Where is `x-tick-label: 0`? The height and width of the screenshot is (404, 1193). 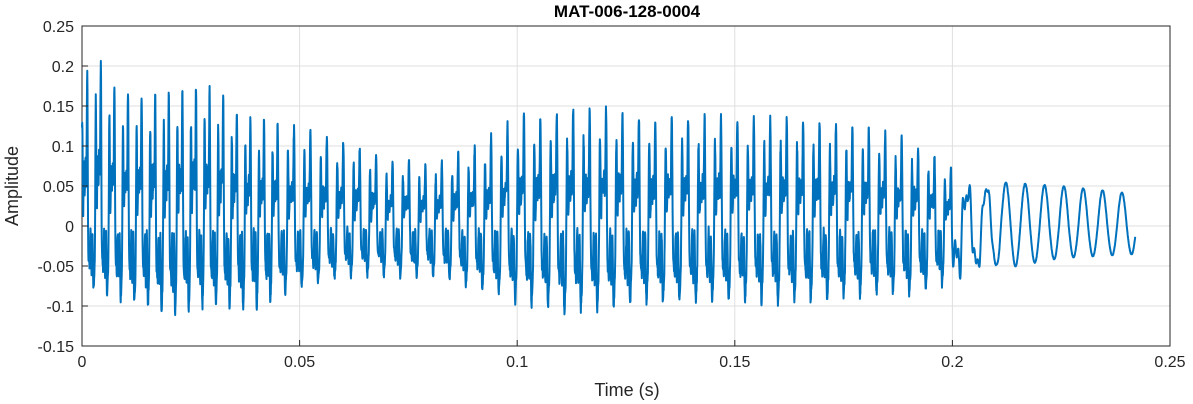
x-tick-label: 0 is located at coordinates (82, 362).